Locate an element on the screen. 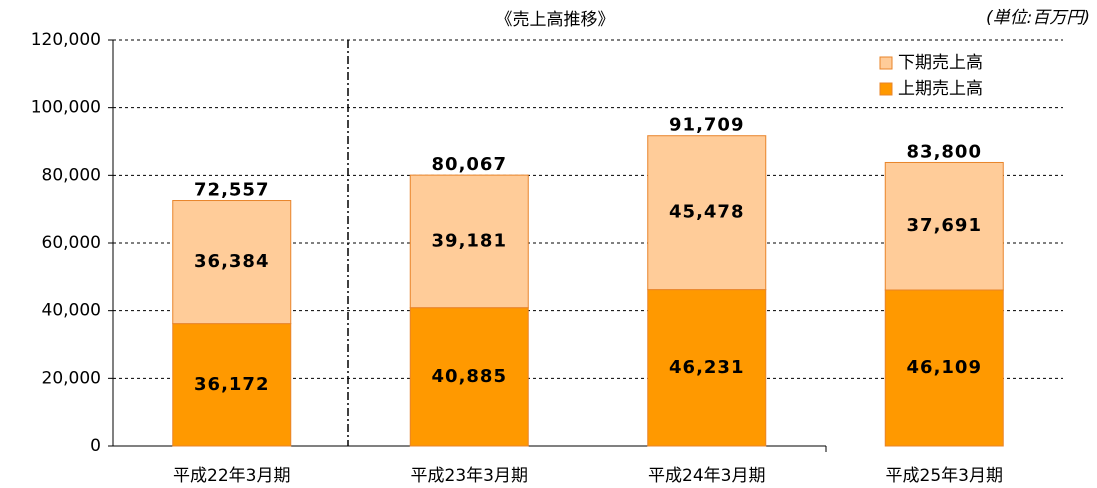  total-label: 91,709 is located at coordinates (706, 125).